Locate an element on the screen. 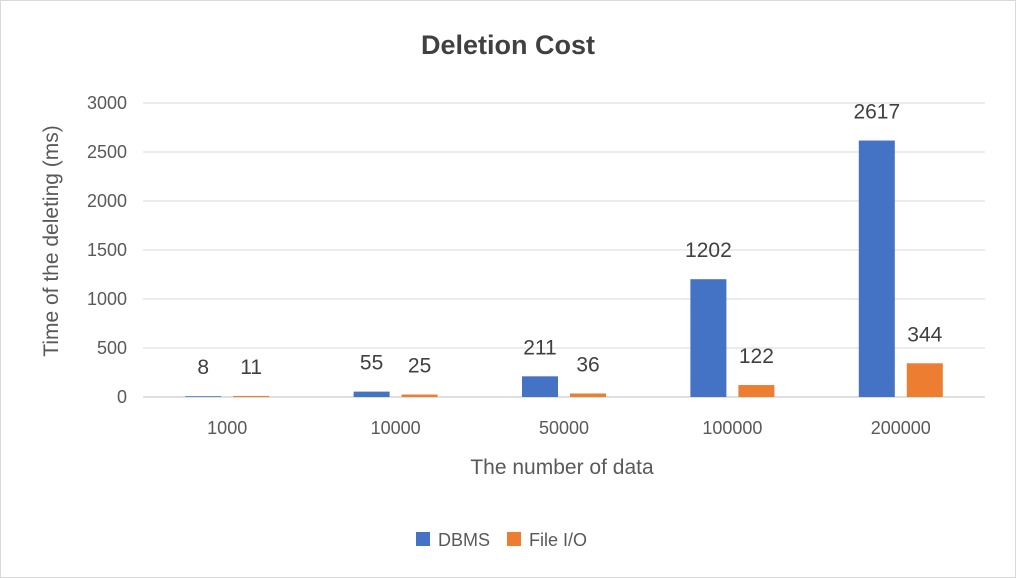 This screenshot has width=1016, height=578. legend-item: DBMS is located at coordinates (453, 540).